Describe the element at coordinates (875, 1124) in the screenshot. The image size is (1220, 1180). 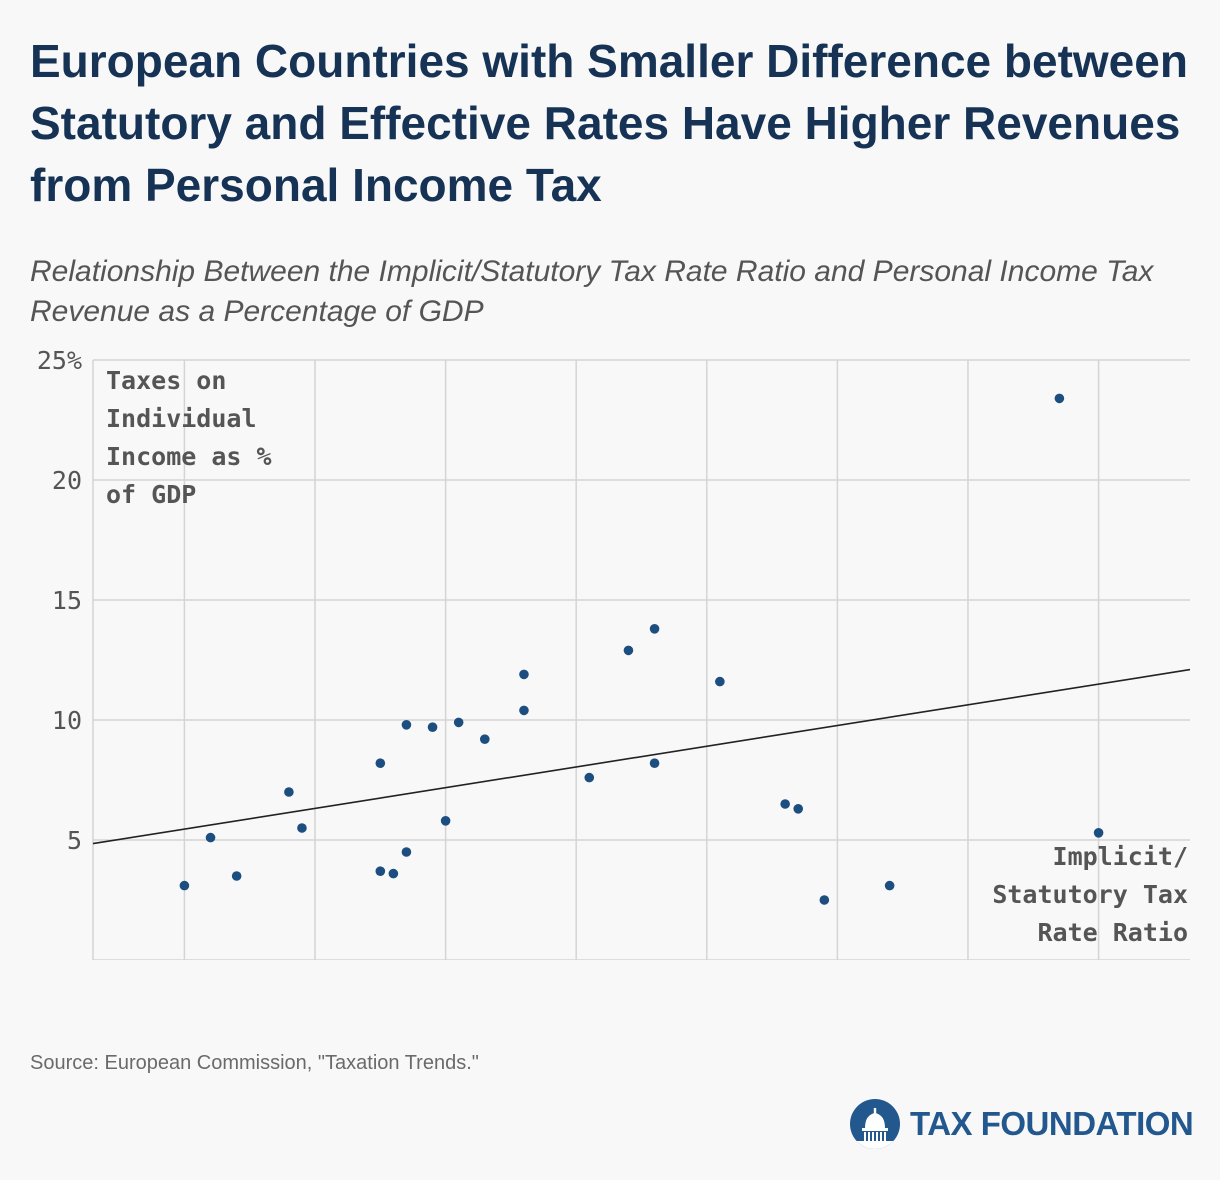
I see `capitol-dome-icon` at that location.